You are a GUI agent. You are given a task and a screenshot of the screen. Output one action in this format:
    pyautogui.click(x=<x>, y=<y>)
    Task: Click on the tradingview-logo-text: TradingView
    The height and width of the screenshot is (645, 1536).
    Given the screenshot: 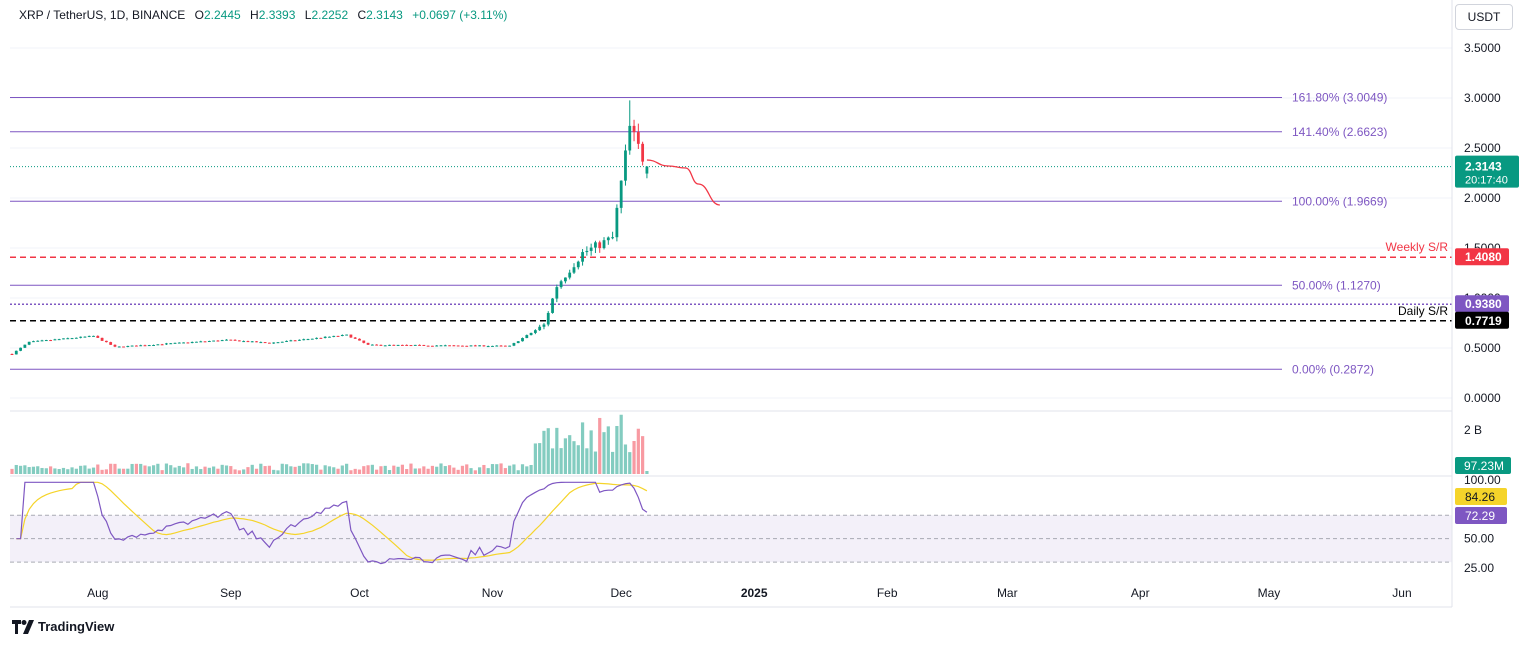 What is the action you would take?
    pyautogui.click(x=76, y=626)
    